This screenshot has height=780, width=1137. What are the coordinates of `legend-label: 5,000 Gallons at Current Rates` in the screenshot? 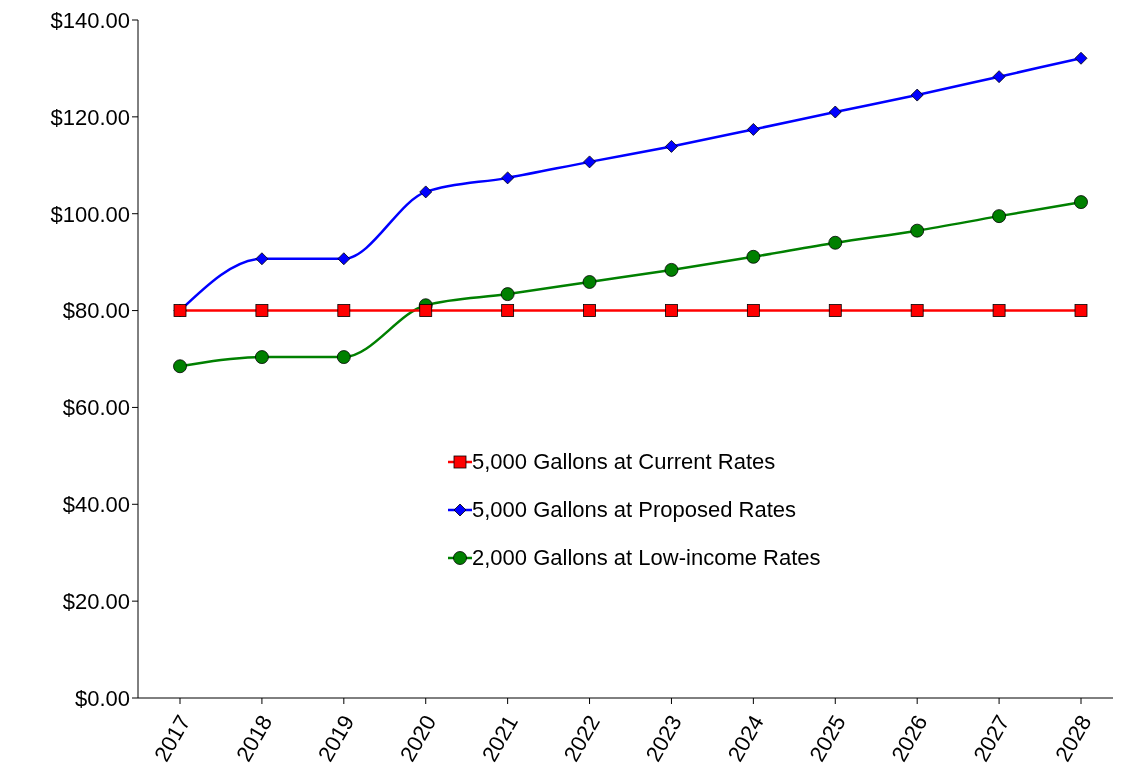 It's located at (624, 462).